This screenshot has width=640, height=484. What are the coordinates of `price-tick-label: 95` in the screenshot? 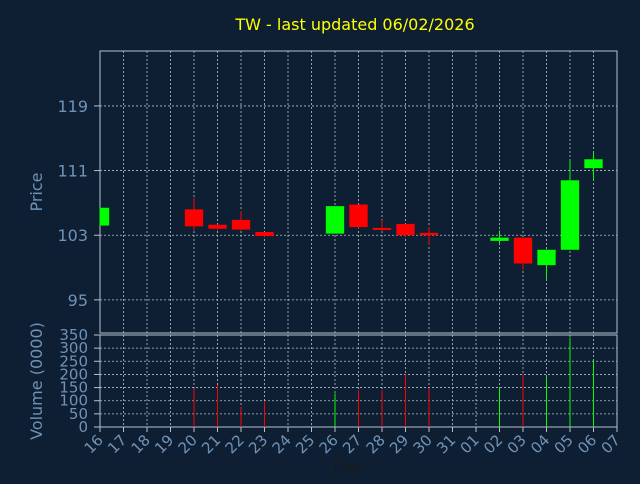 It's located at (78, 300).